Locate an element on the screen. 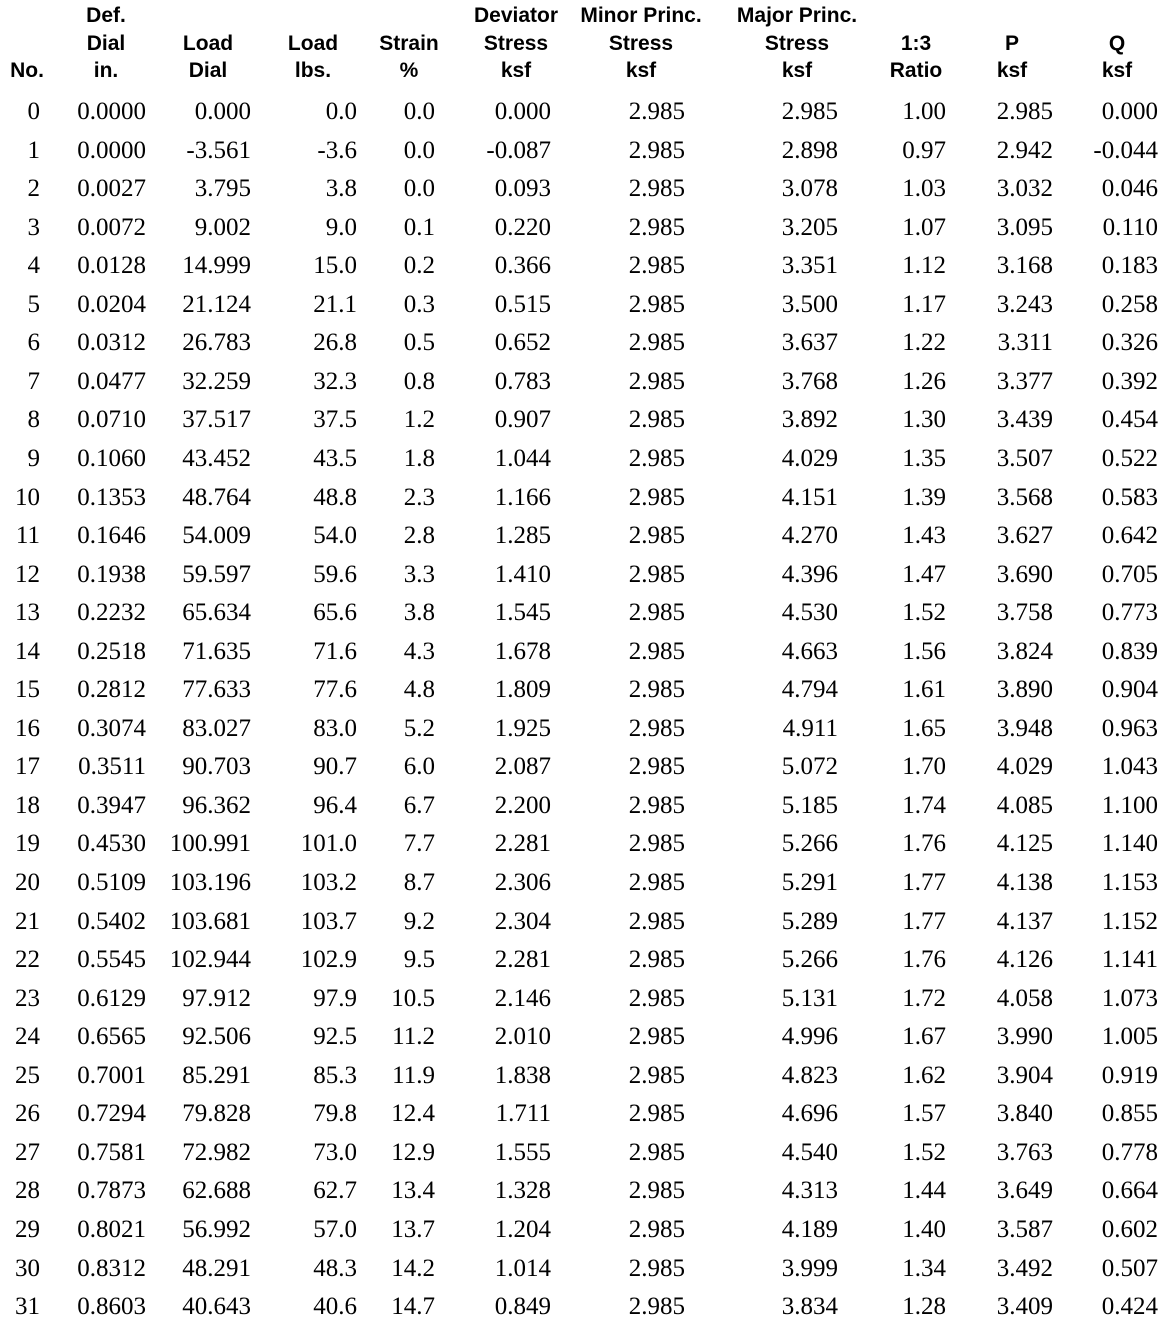  cell-ratio: 1.74 is located at coordinates (924, 805).